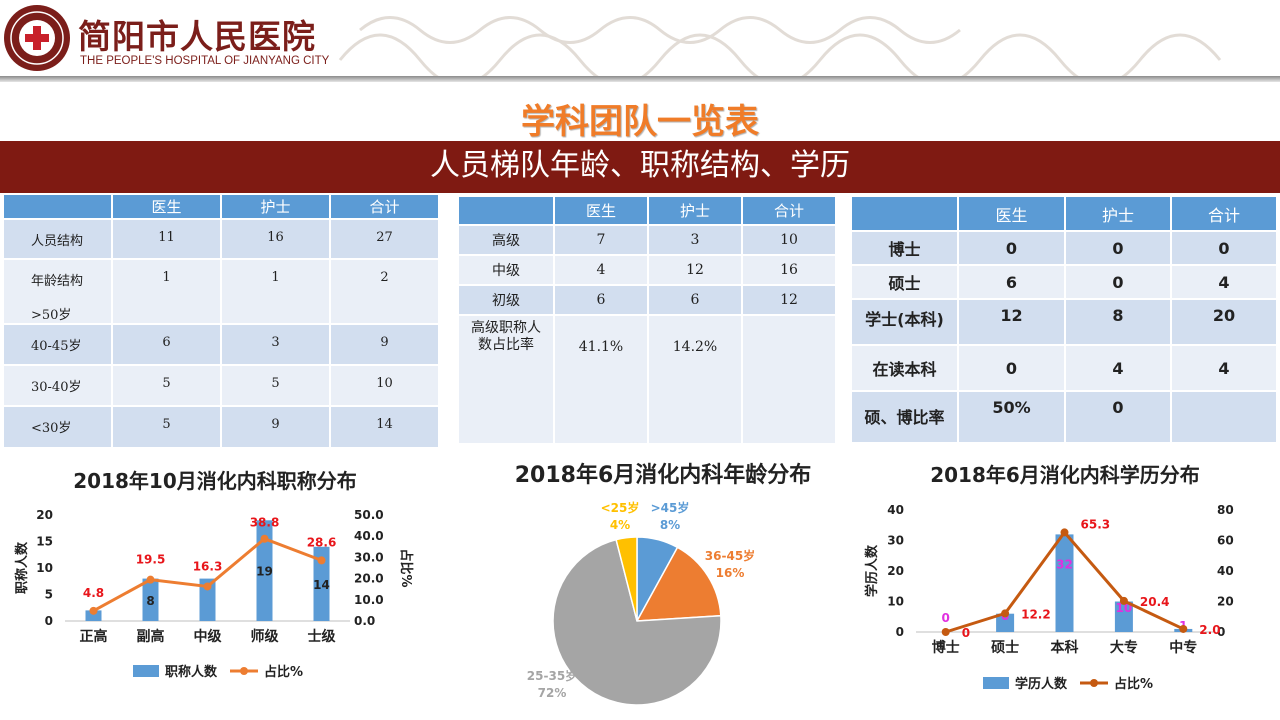 This screenshot has width=1280, height=720. I want to click on y-tick-label: 10, so click(895, 602).